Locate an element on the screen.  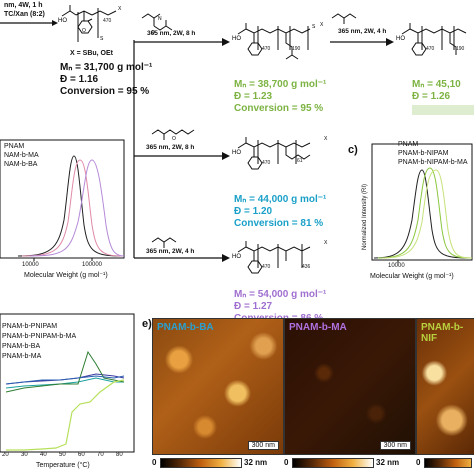
temp-xtick-60: 60 is located at coordinates (81, 455).